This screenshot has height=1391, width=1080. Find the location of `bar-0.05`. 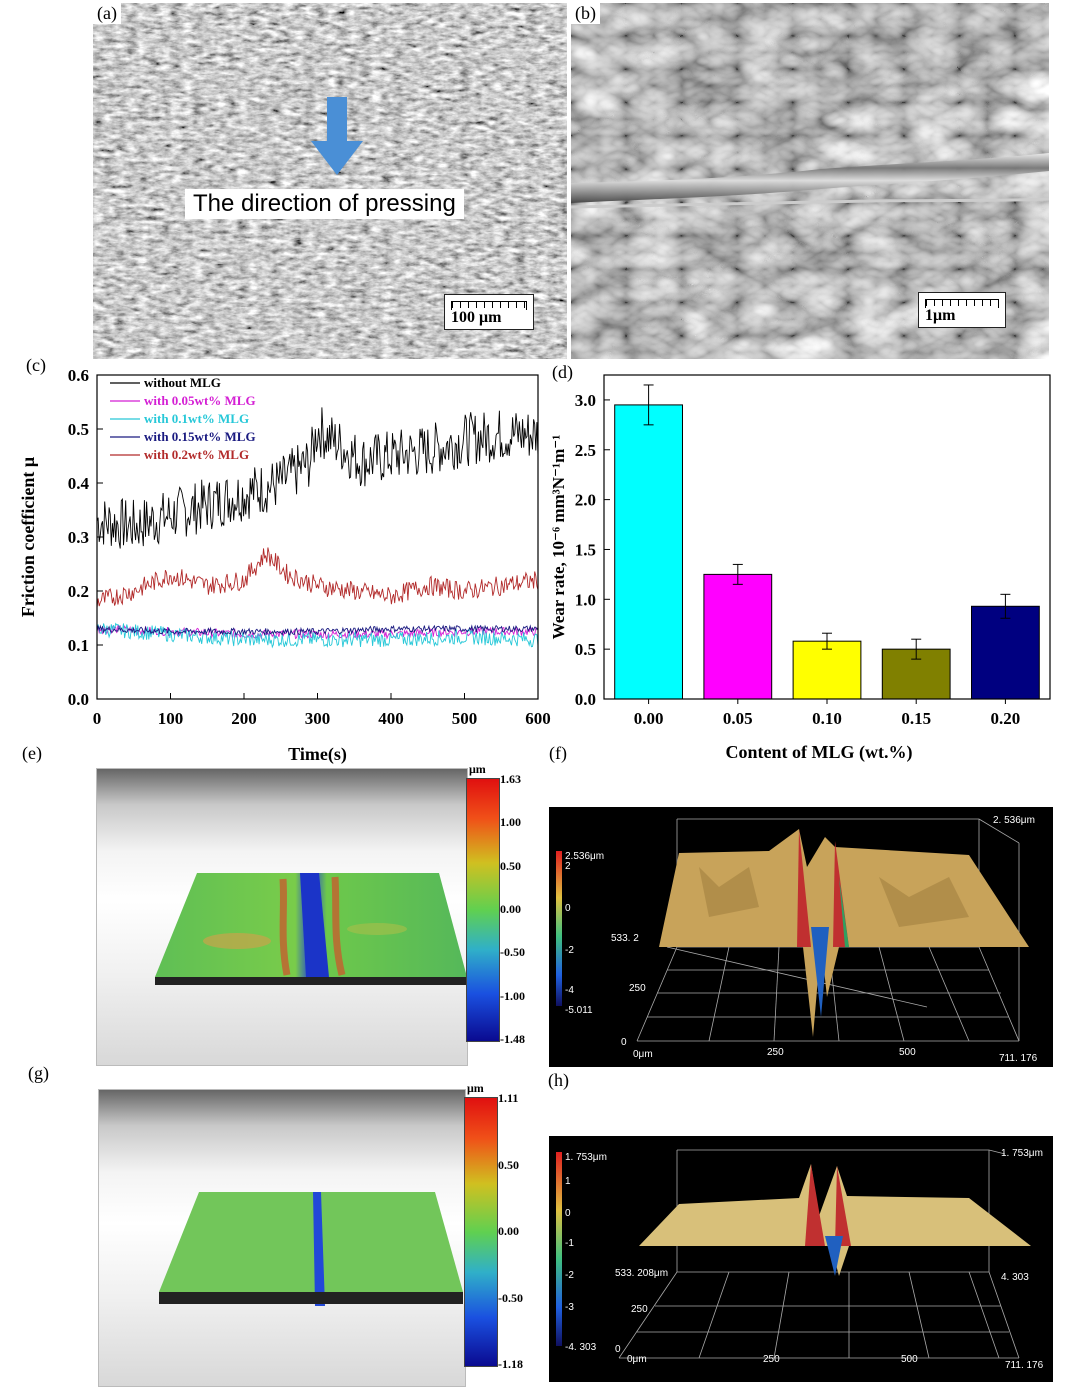

bar-0.05 is located at coordinates (738, 636).